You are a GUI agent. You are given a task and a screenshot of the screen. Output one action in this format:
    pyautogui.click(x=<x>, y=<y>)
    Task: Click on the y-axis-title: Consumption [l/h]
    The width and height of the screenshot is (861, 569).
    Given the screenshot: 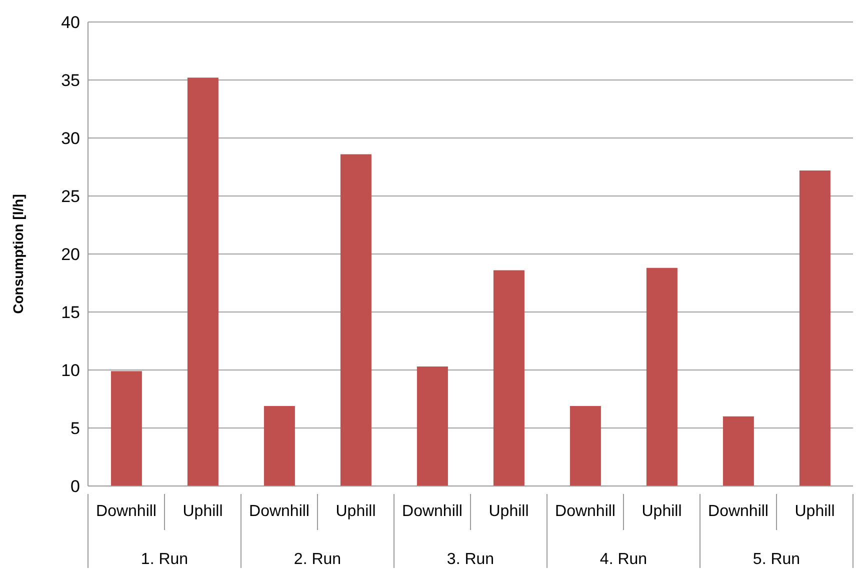 What is the action you would take?
    pyautogui.click(x=18, y=254)
    